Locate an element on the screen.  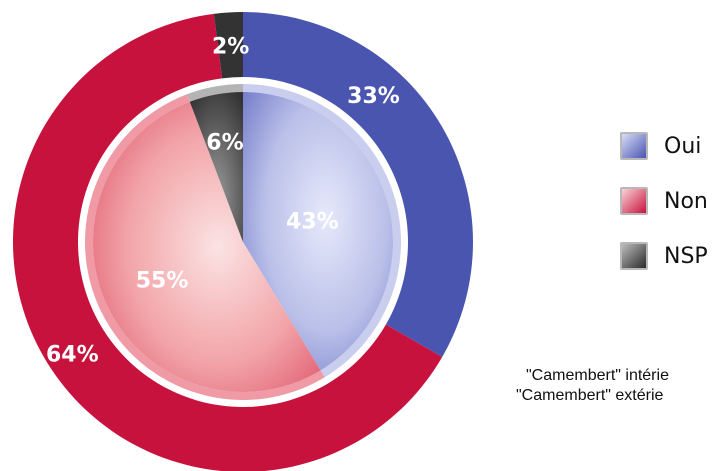
legend-swatch-nsp is located at coordinates (634, 256).